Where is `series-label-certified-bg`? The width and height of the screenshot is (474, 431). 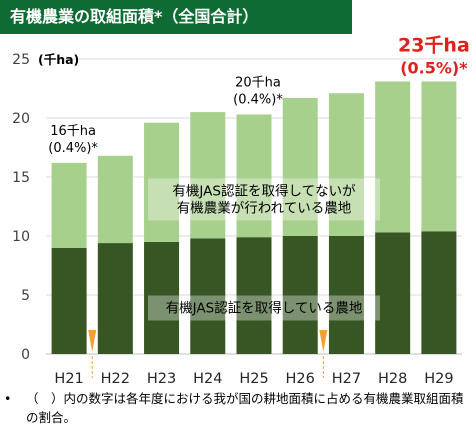
series-label-certified-bg is located at coordinates (264, 308).